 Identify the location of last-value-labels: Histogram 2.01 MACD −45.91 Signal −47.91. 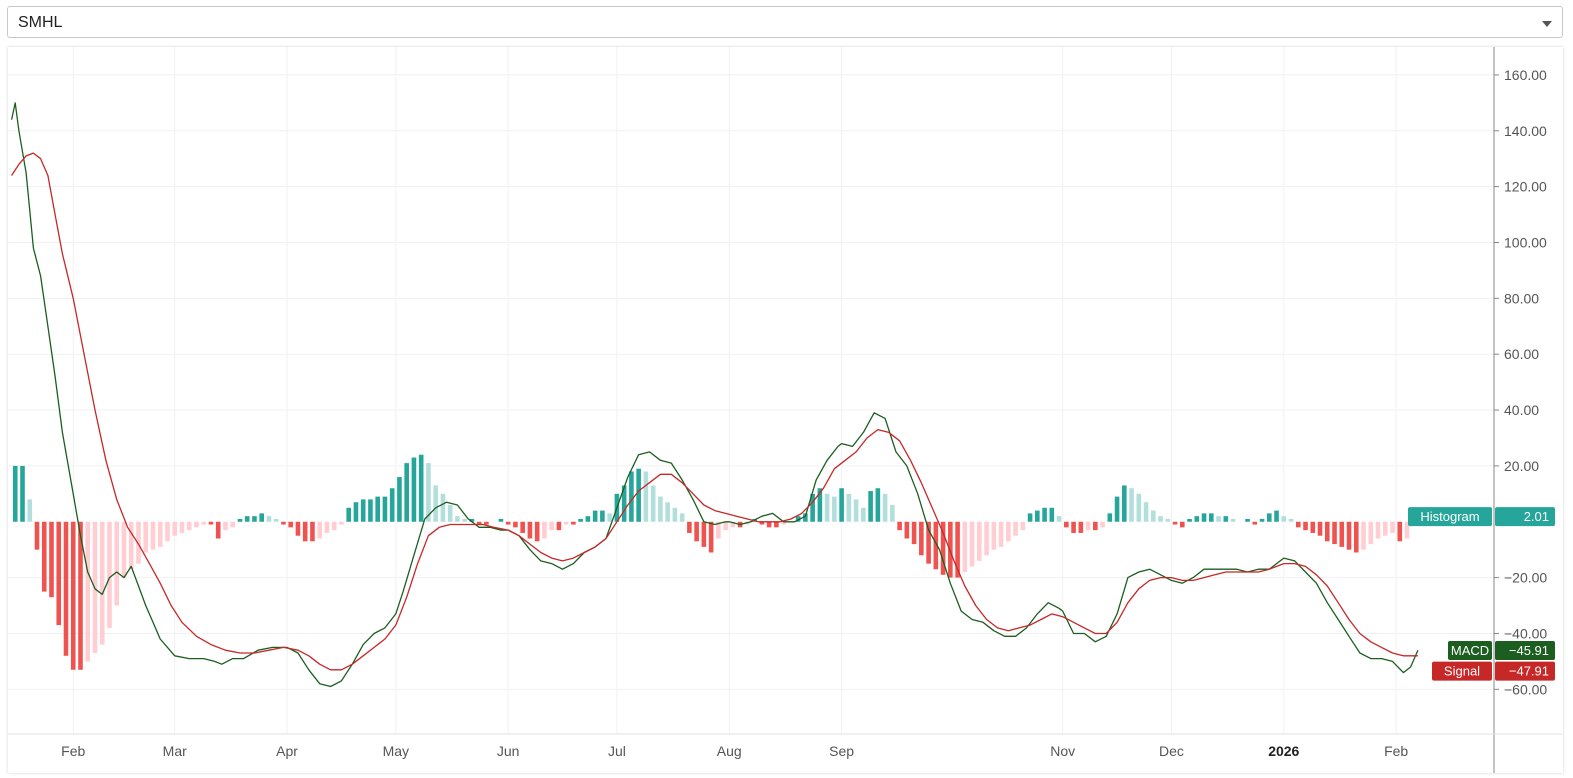
(1481, 594).